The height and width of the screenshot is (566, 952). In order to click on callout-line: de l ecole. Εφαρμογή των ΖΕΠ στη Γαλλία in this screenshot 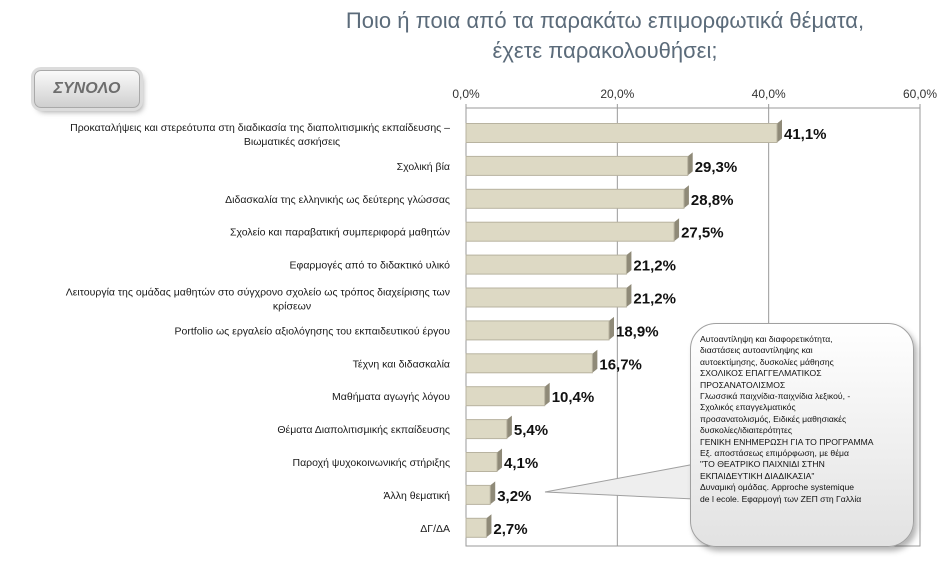, I will do `click(781, 498)`.